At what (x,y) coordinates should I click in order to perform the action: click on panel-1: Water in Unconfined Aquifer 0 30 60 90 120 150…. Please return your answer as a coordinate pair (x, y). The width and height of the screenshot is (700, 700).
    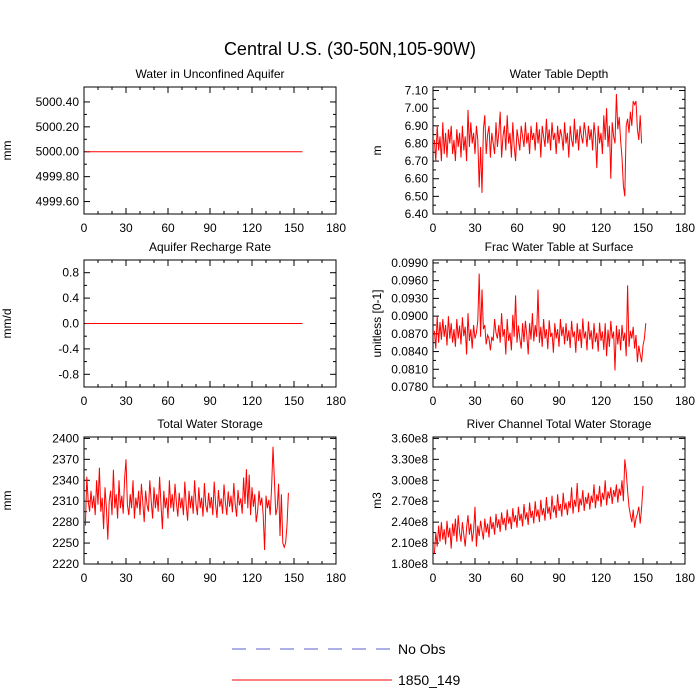
    Looking at the image, I should click on (173, 151).